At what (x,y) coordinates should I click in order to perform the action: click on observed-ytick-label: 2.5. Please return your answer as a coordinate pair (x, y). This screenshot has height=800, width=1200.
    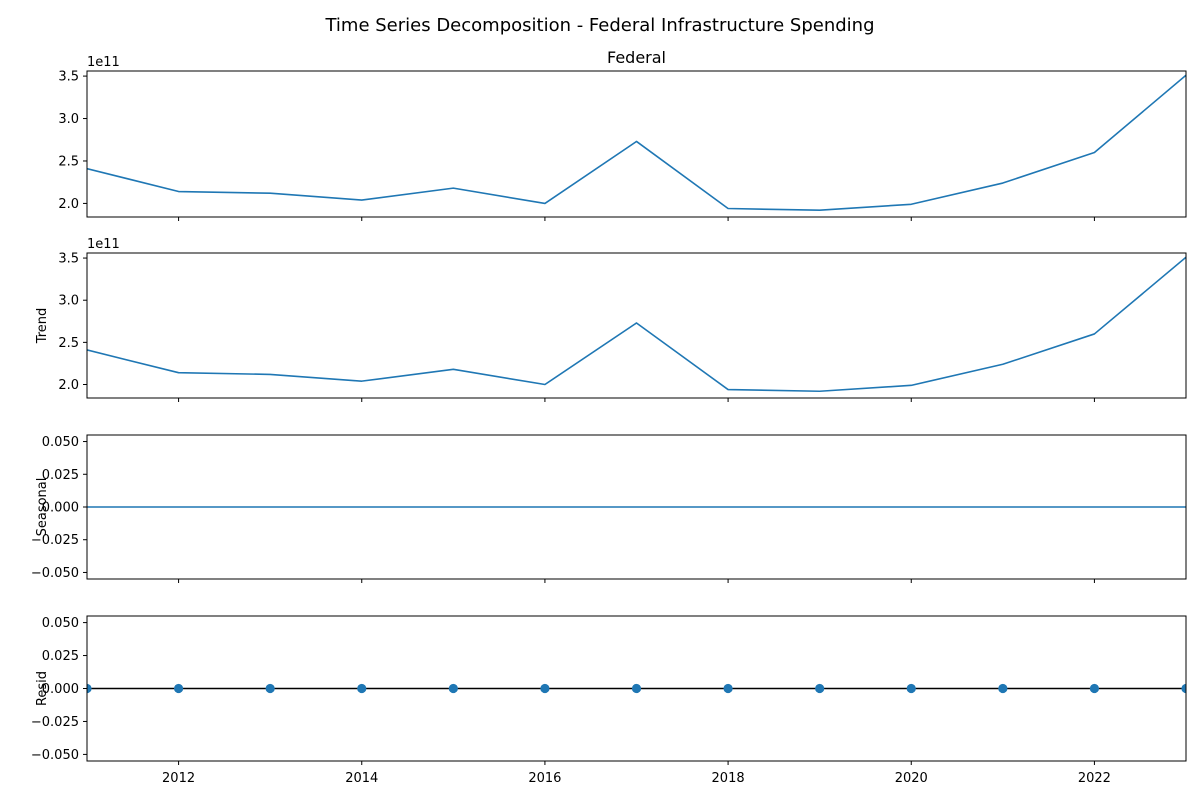
    Looking at the image, I should click on (68, 161).